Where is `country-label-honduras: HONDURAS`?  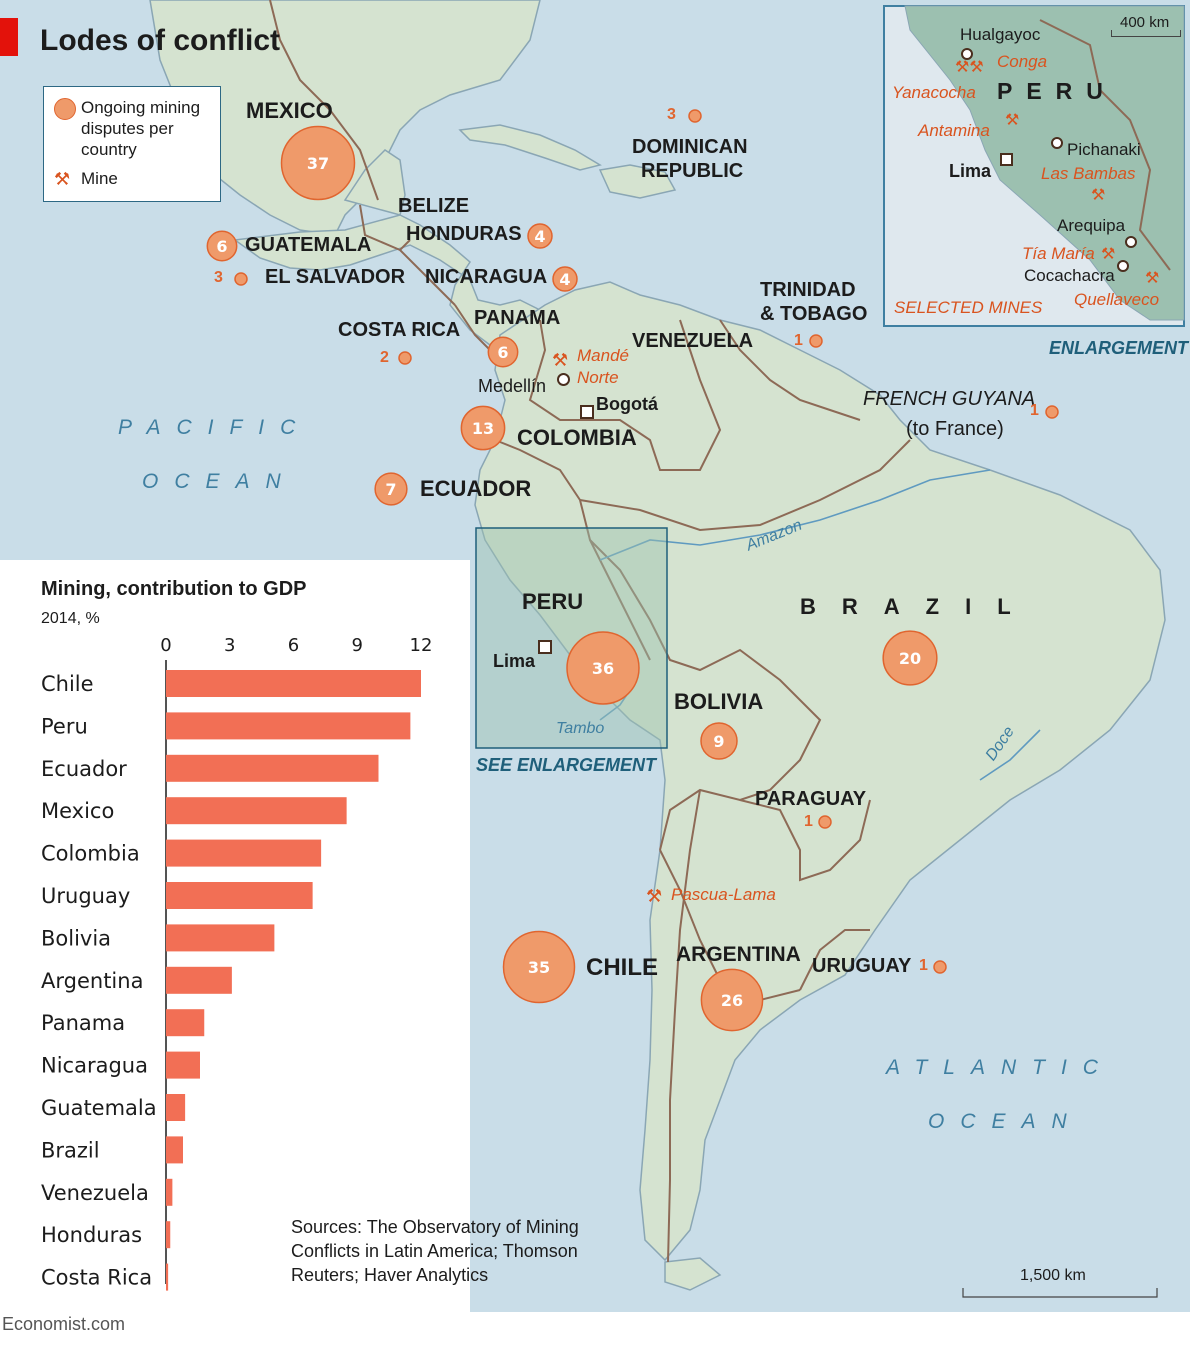 country-label-honduras: HONDURAS is located at coordinates (464, 234).